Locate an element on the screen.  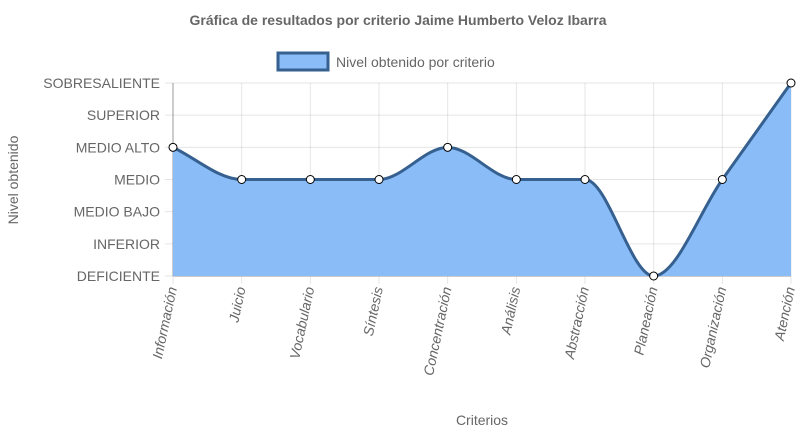
x-tick-label: Organización is located at coordinates (712, 327).